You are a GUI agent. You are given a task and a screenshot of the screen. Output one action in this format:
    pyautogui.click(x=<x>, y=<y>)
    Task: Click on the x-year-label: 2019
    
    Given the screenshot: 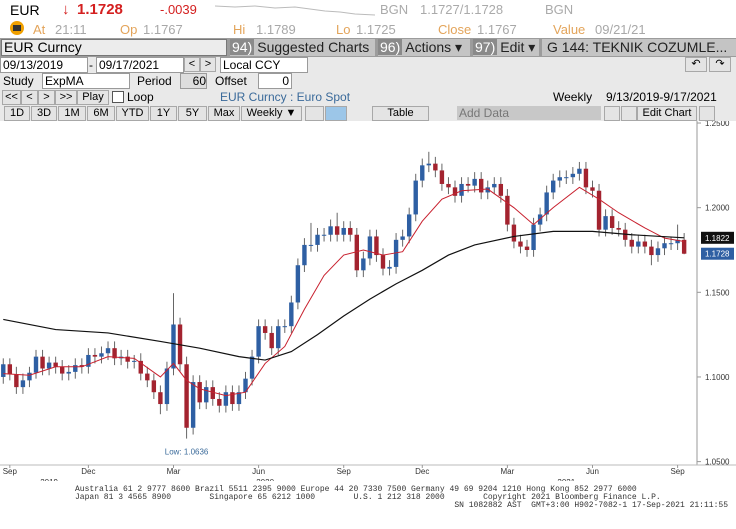 What is the action you would take?
    pyautogui.click(x=49, y=479)
    